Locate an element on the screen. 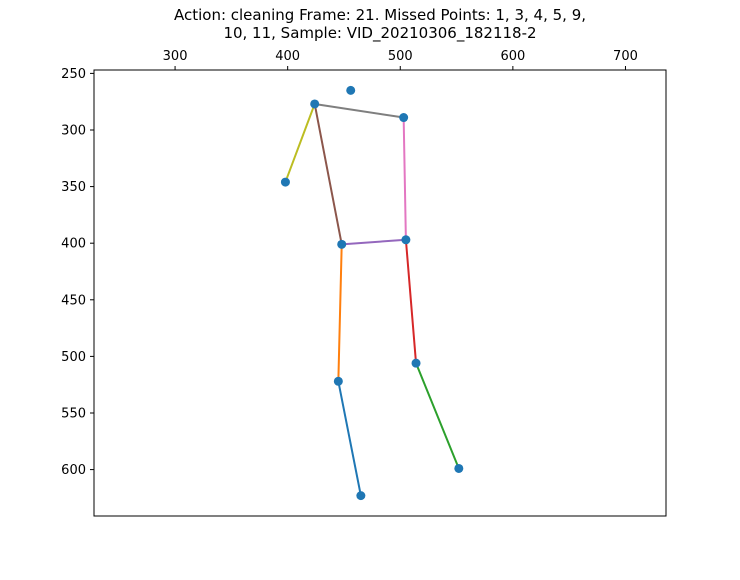 This screenshot has height=580, width=740. y-tick-label-350: 350 is located at coordinates (73, 187).